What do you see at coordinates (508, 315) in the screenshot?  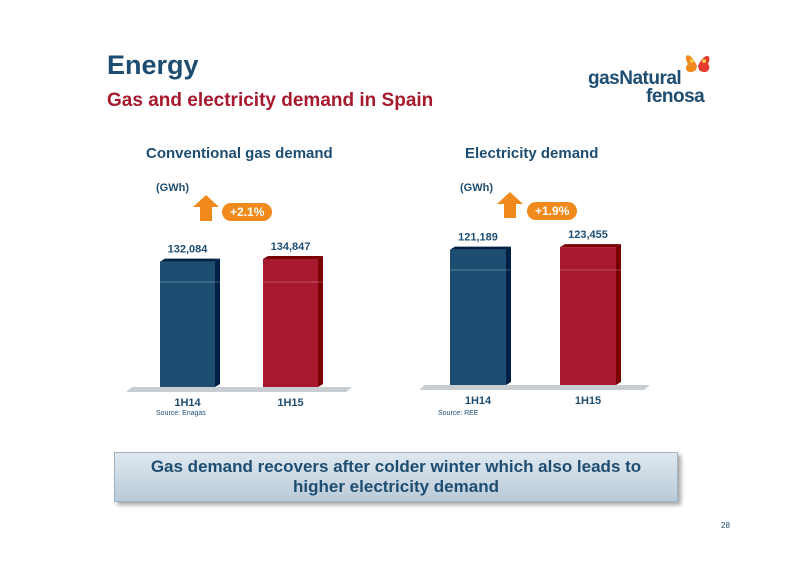 I see `electricity-bar-side-1h14` at bounding box center [508, 315].